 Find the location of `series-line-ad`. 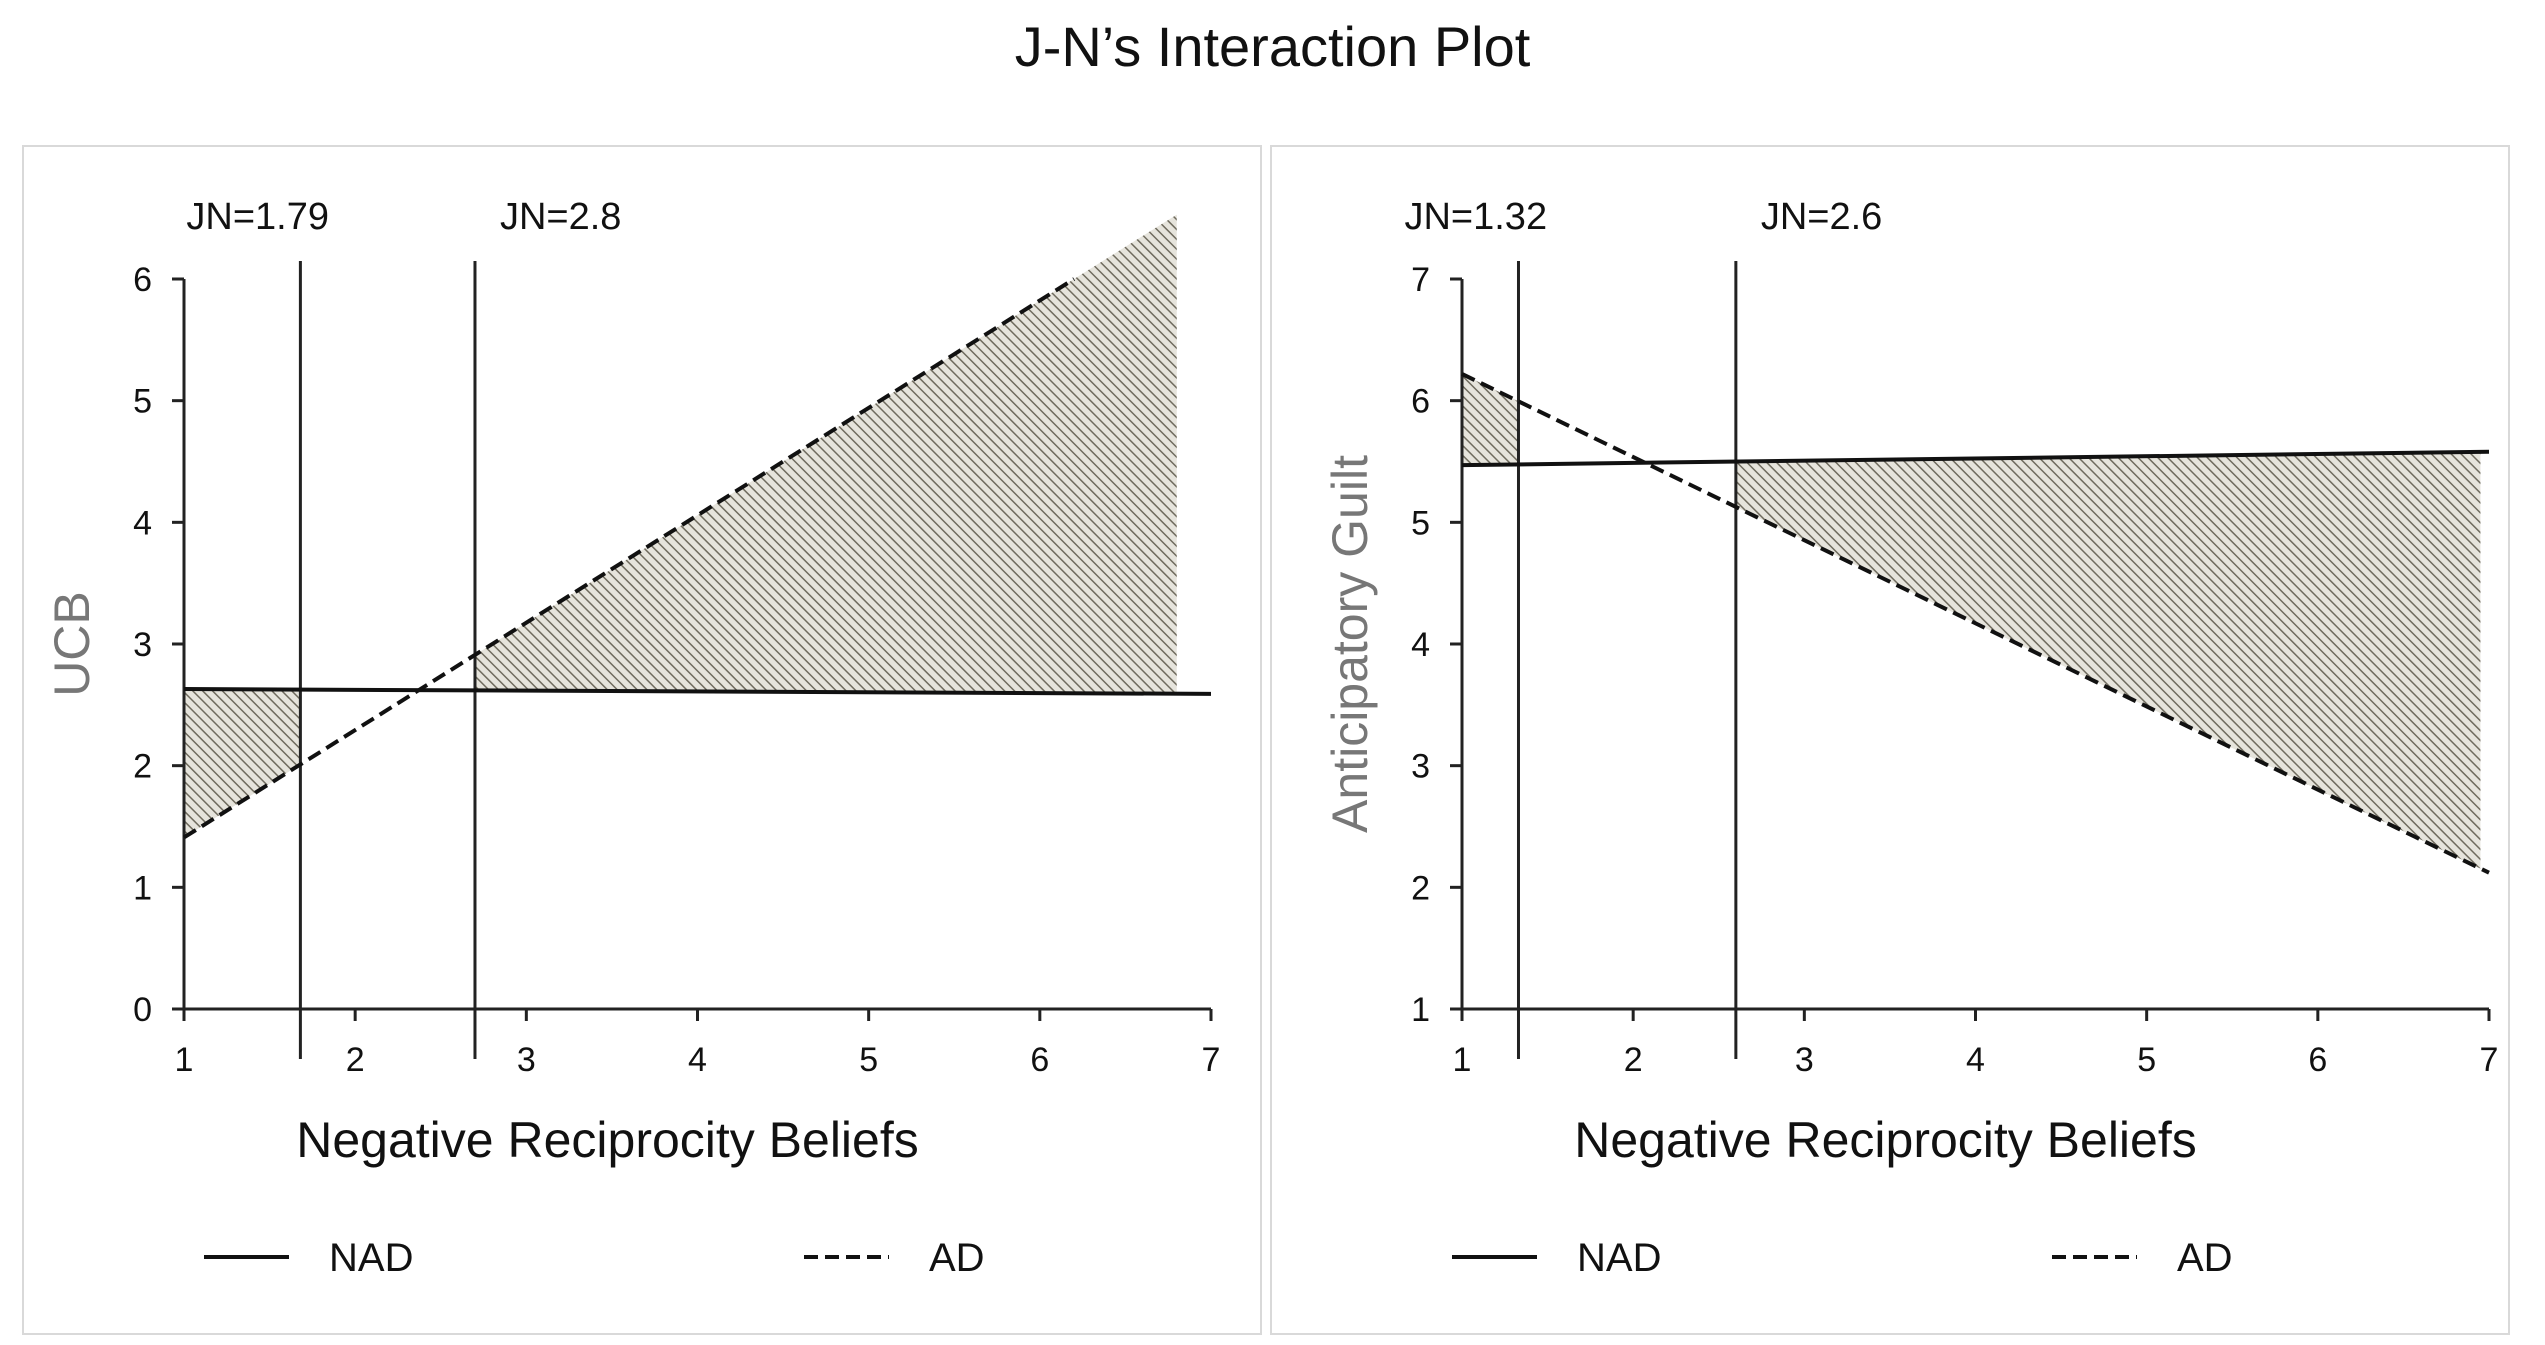

series-line-ad is located at coordinates (629, 558).